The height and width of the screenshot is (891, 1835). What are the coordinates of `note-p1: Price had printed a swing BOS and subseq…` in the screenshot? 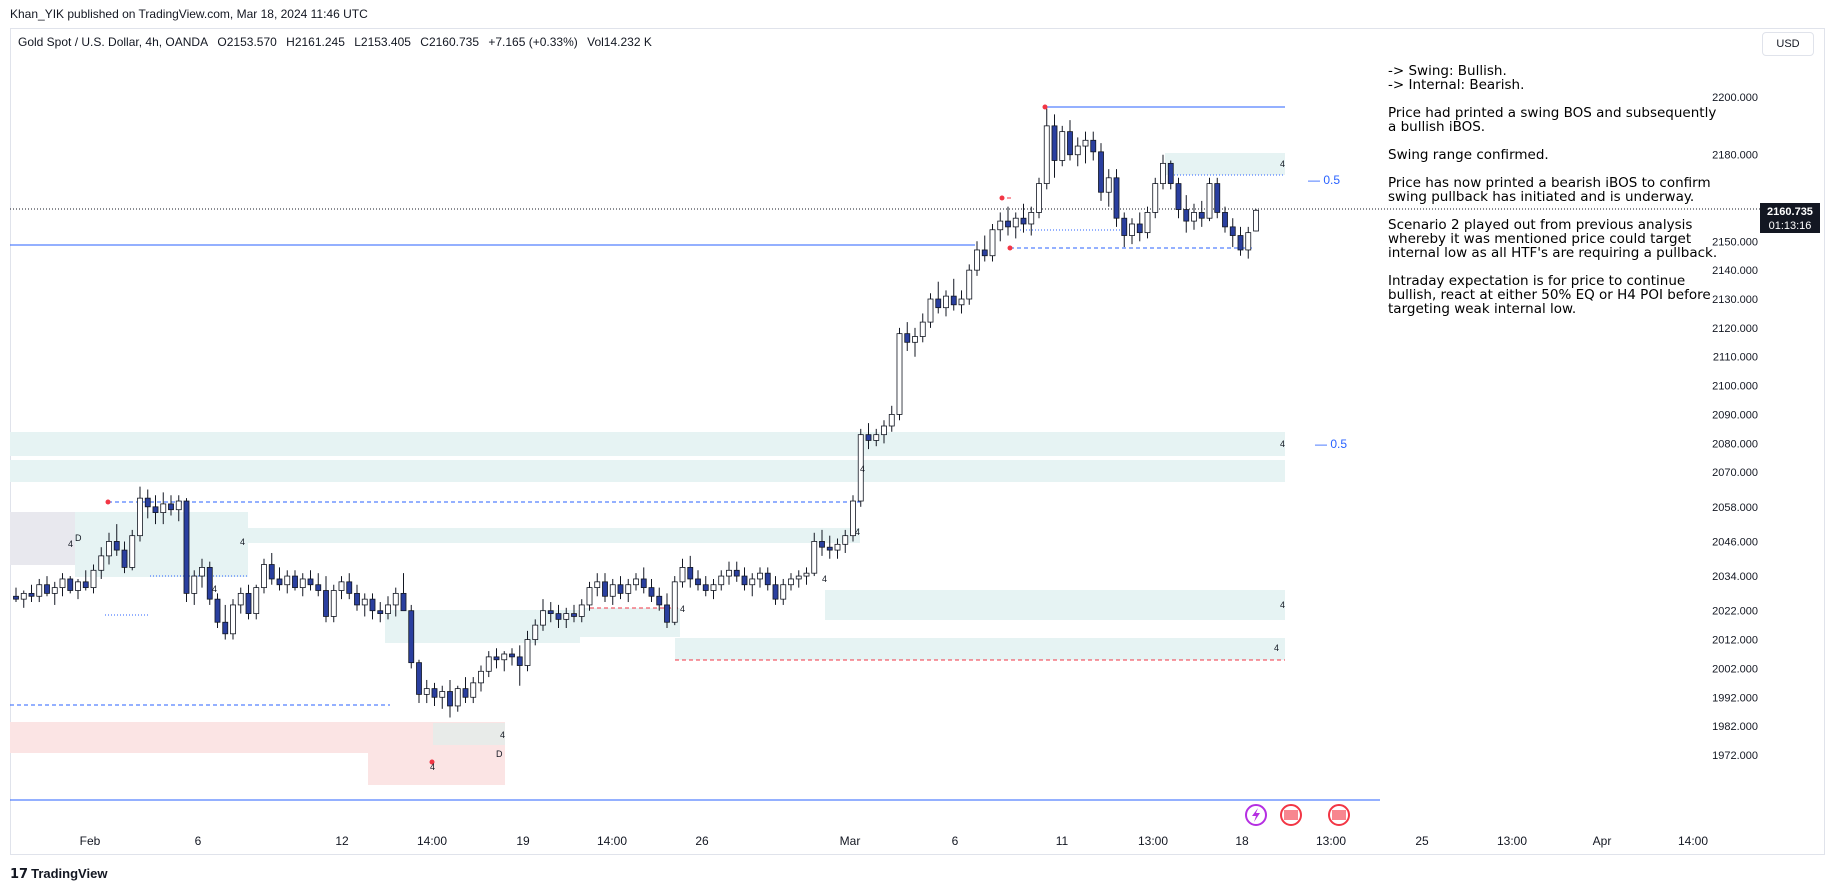 It's located at (1552, 120).